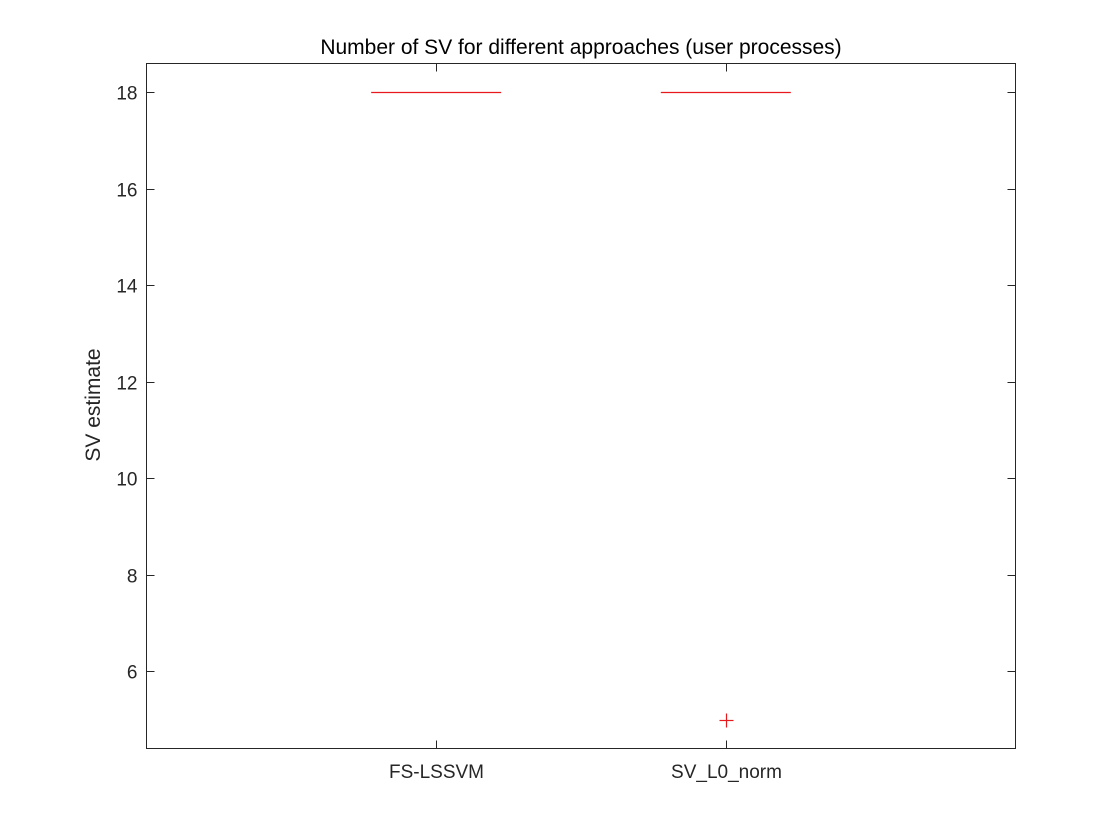  What do you see at coordinates (726, 720) in the screenshot?
I see `outlier-marker` at bounding box center [726, 720].